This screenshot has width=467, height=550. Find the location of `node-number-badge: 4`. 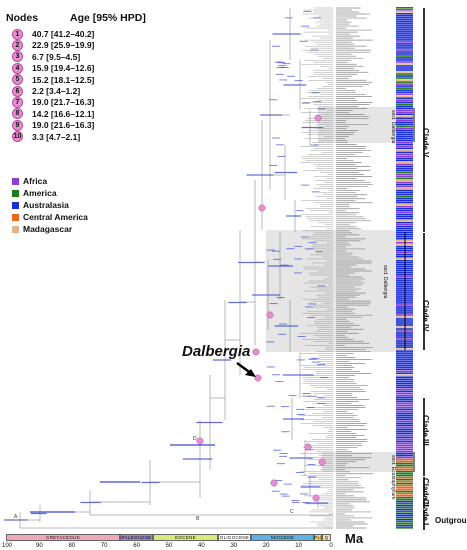

node-number-badge: 4 is located at coordinates (17, 68).